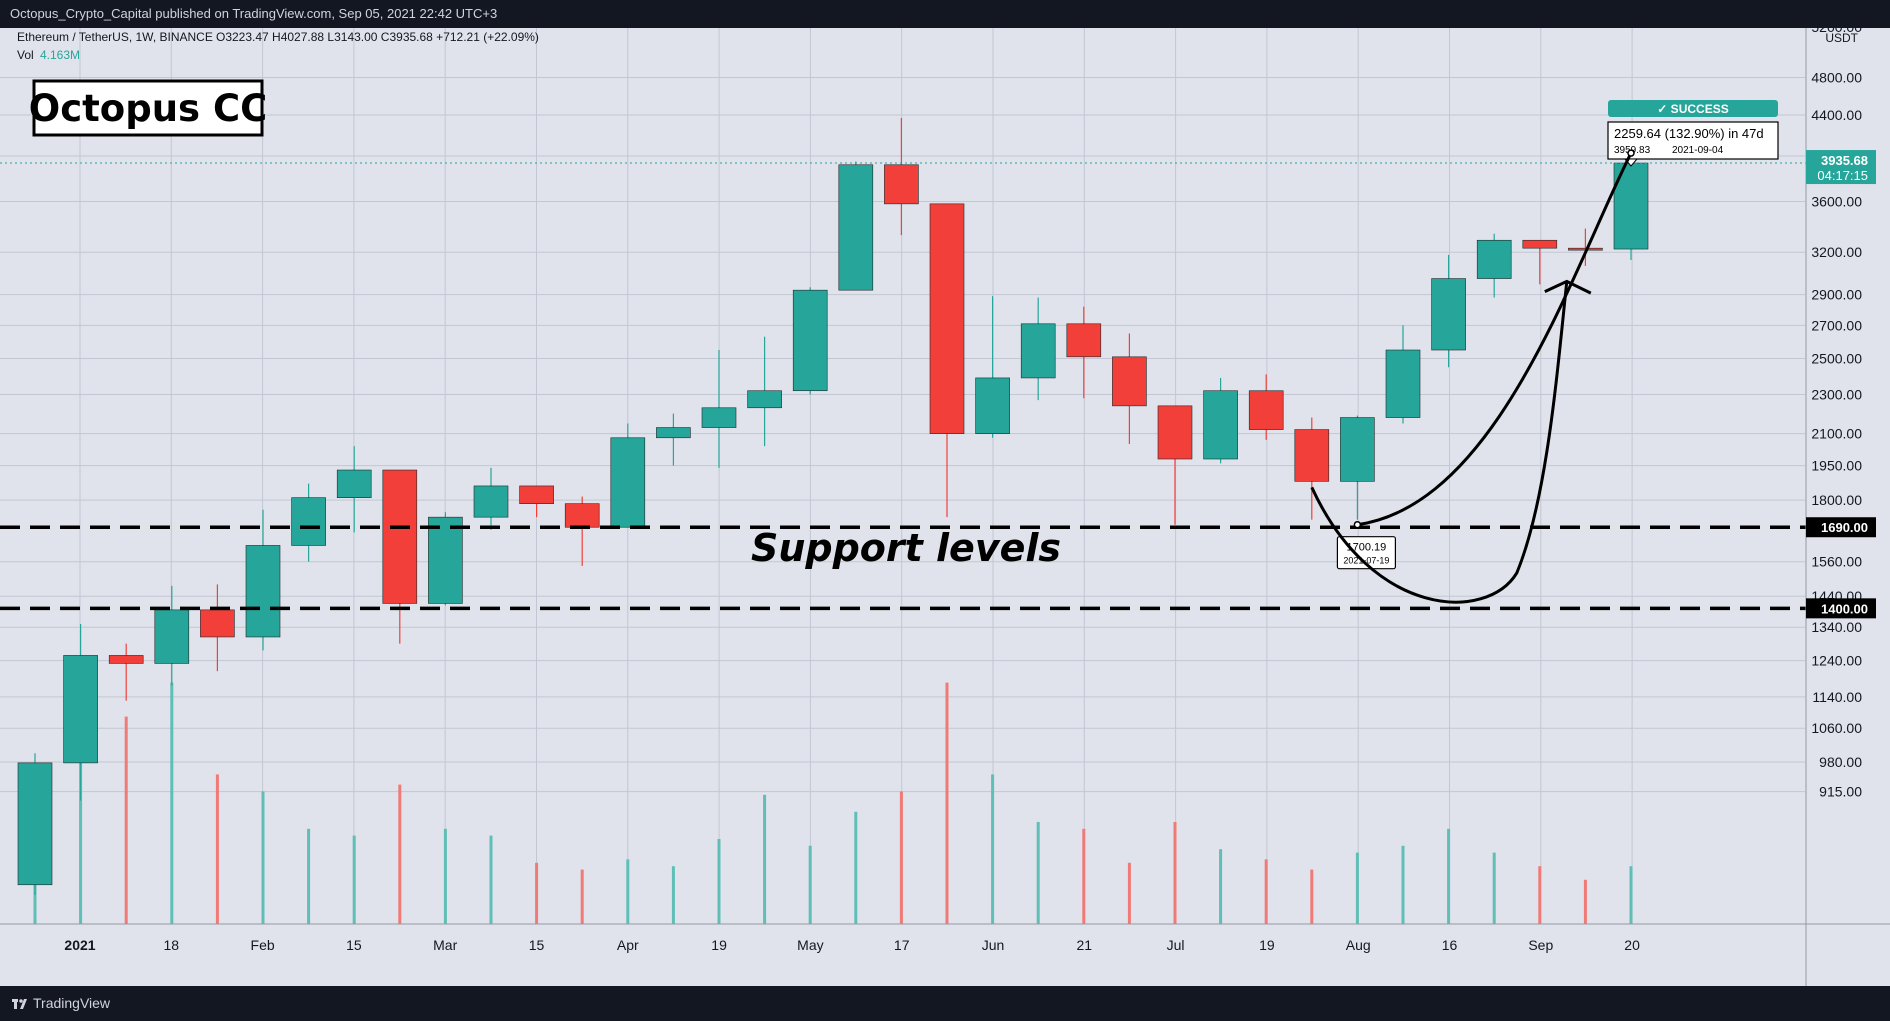 This screenshot has height=1021, width=1890. I want to click on price-tick-label: 1560.00, so click(1836, 562).